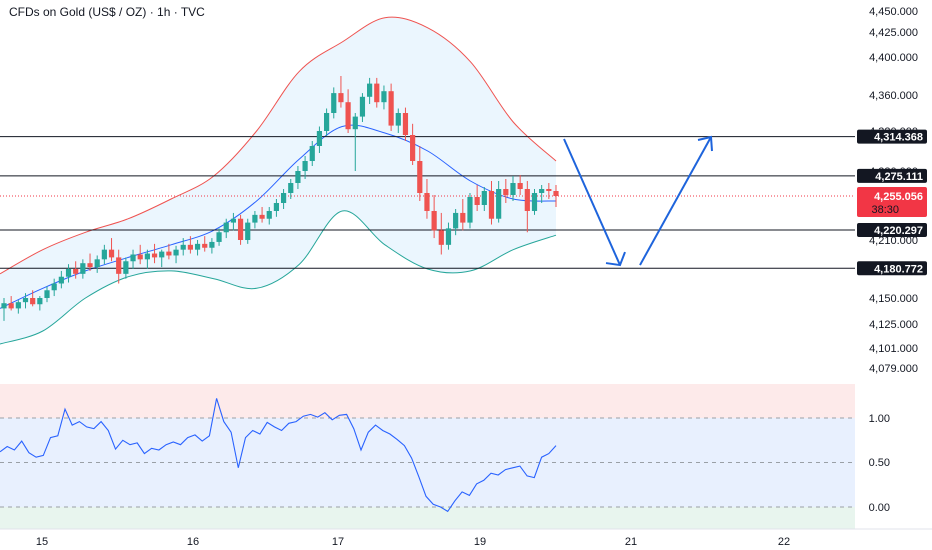 This screenshot has width=932, height=550. I want to click on chart-title: CFDs on Gold (US$ / OZ) · 1h · TVC, so click(107, 12).